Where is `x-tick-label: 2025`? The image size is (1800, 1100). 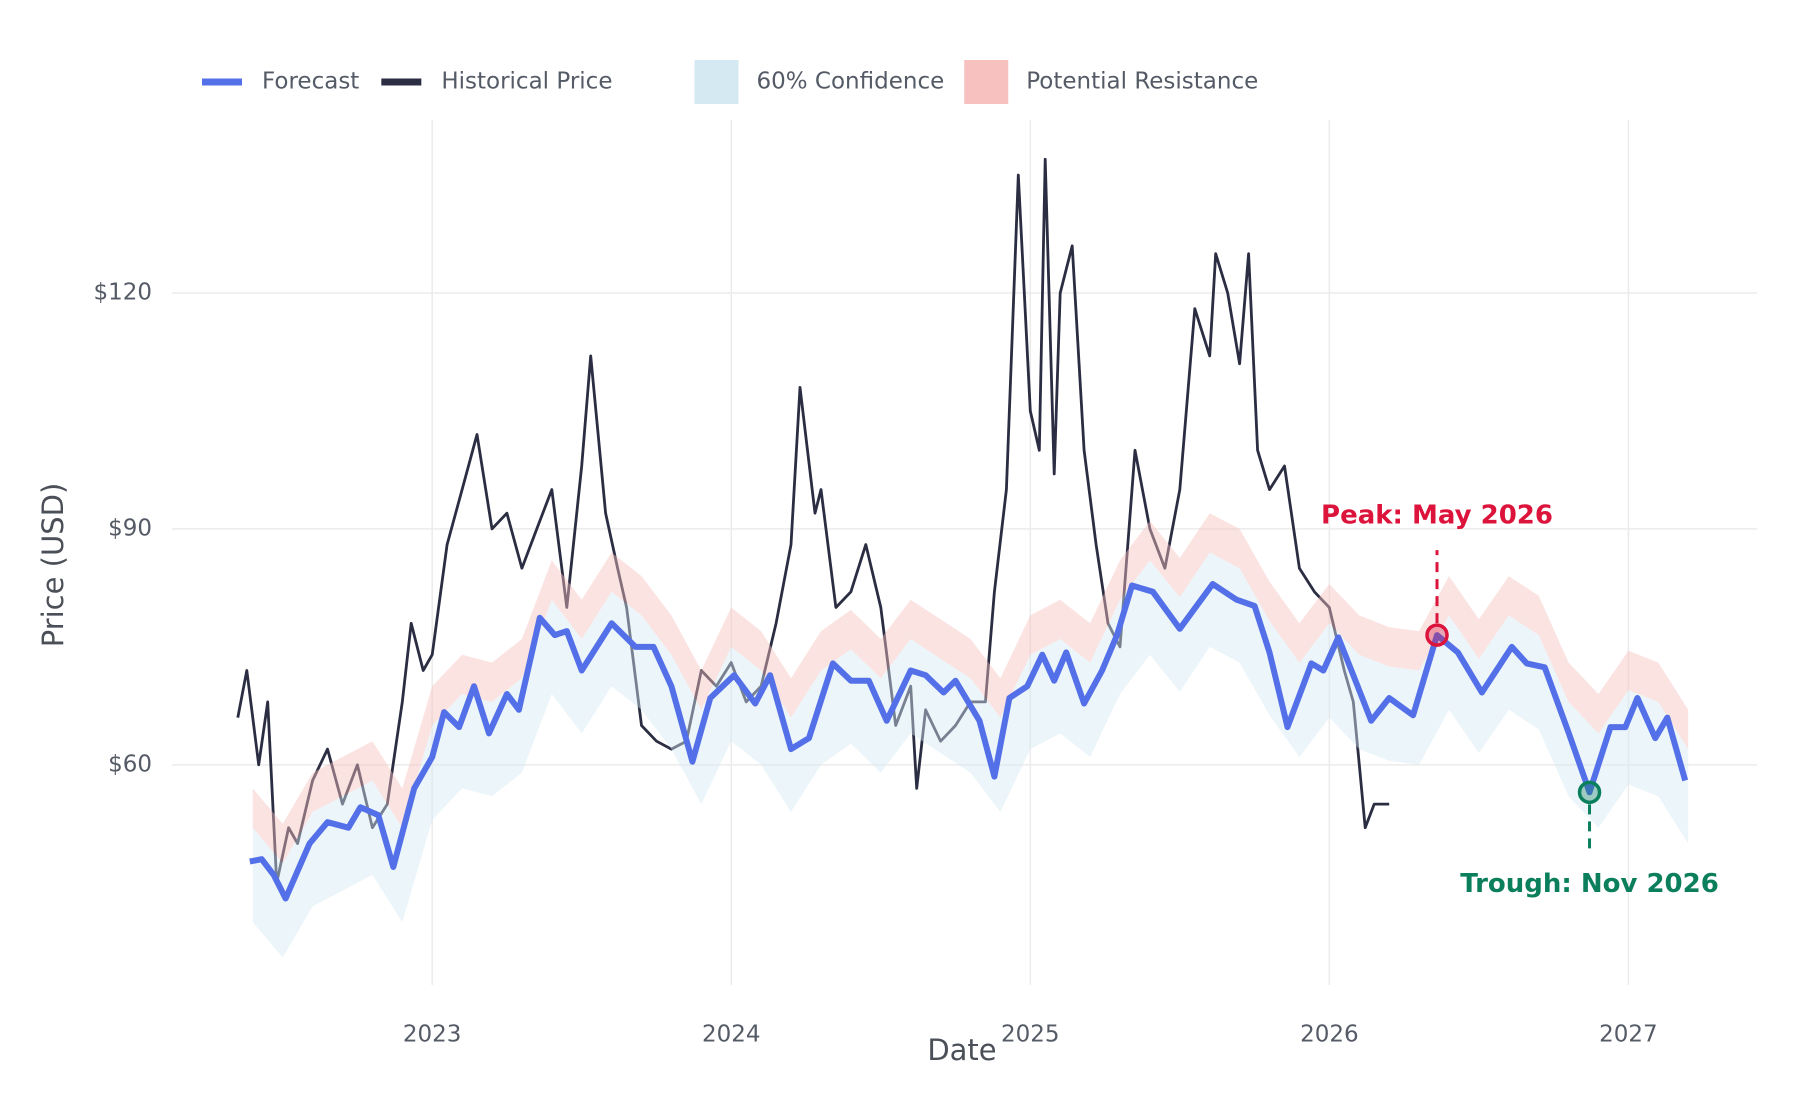
x-tick-label: 2025 is located at coordinates (1030, 1035).